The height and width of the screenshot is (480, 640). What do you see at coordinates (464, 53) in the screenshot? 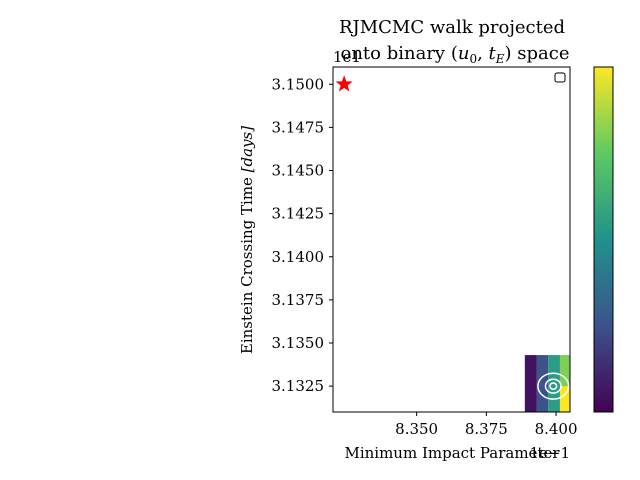
I see `title-u0: u` at bounding box center [464, 53].